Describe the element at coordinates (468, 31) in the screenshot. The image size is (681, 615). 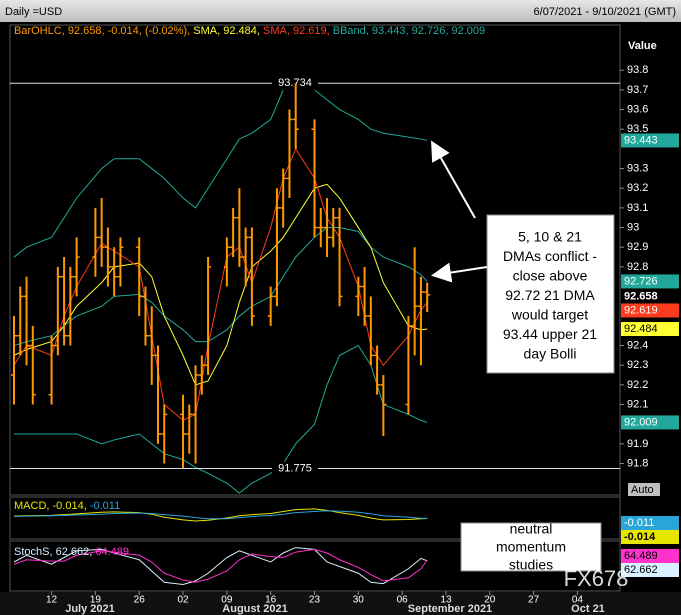
I see `legend-value: 92.009` at that location.